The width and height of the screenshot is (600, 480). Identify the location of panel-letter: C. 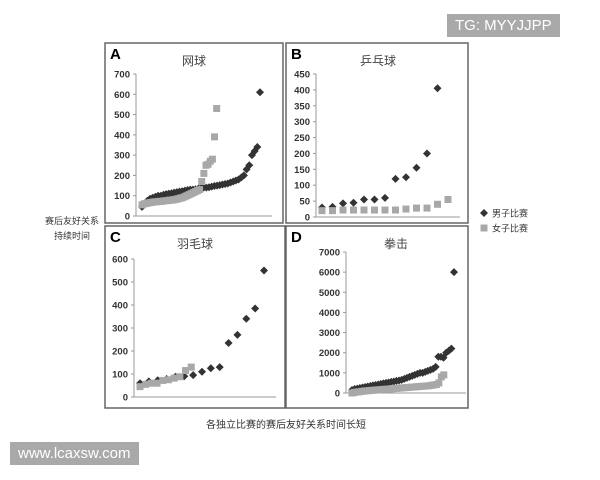
(115, 237).